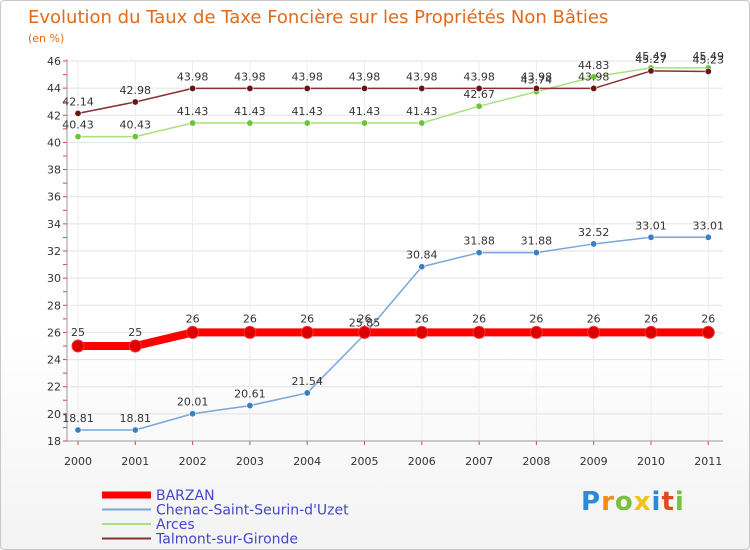 The width and height of the screenshot is (750, 550). What do you see at coordinates (252, 511) in the screenshot?
I see `legend-label: Chenac-Saint-Seurin-d'Uzet` at bounding box center [252, 511].